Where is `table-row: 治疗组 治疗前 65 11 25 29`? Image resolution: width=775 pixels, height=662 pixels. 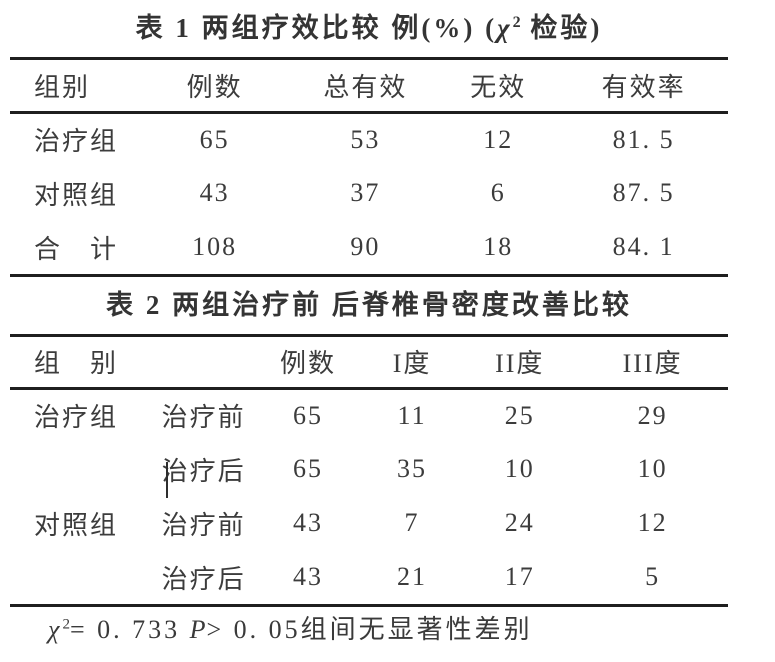 table-row: 治疗组 治疗前 65 11 25 29 is located at coordinates (369, 415).